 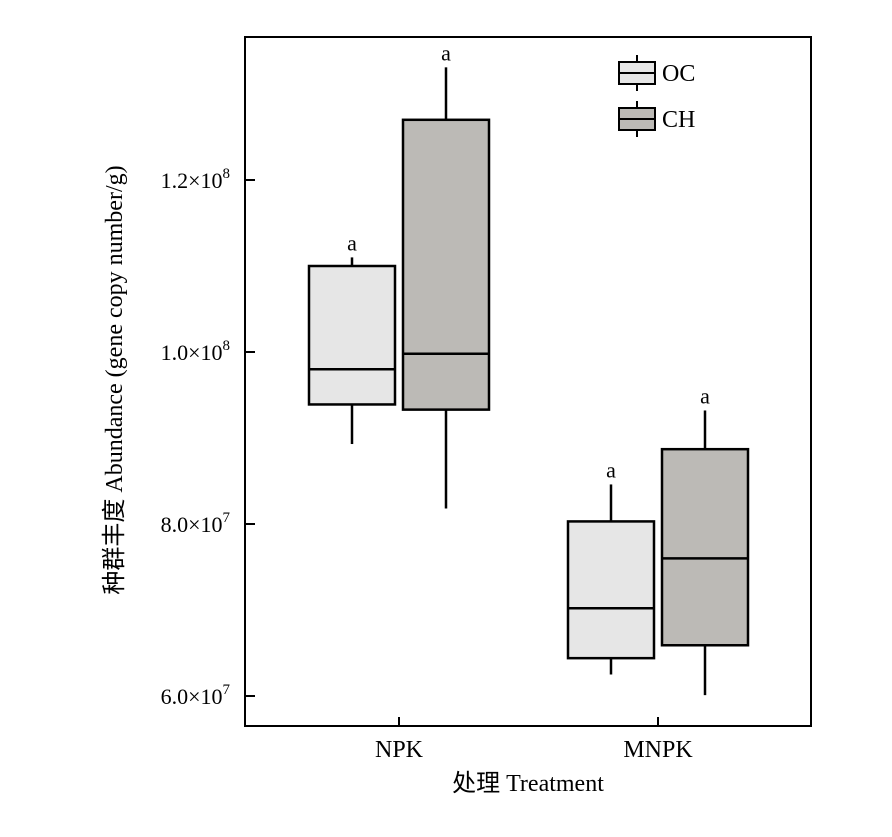 What do you see at coordinates (656, 119) in the screenshot?
I see `legend-item-ch: CH` at bounding box center [656, 119].